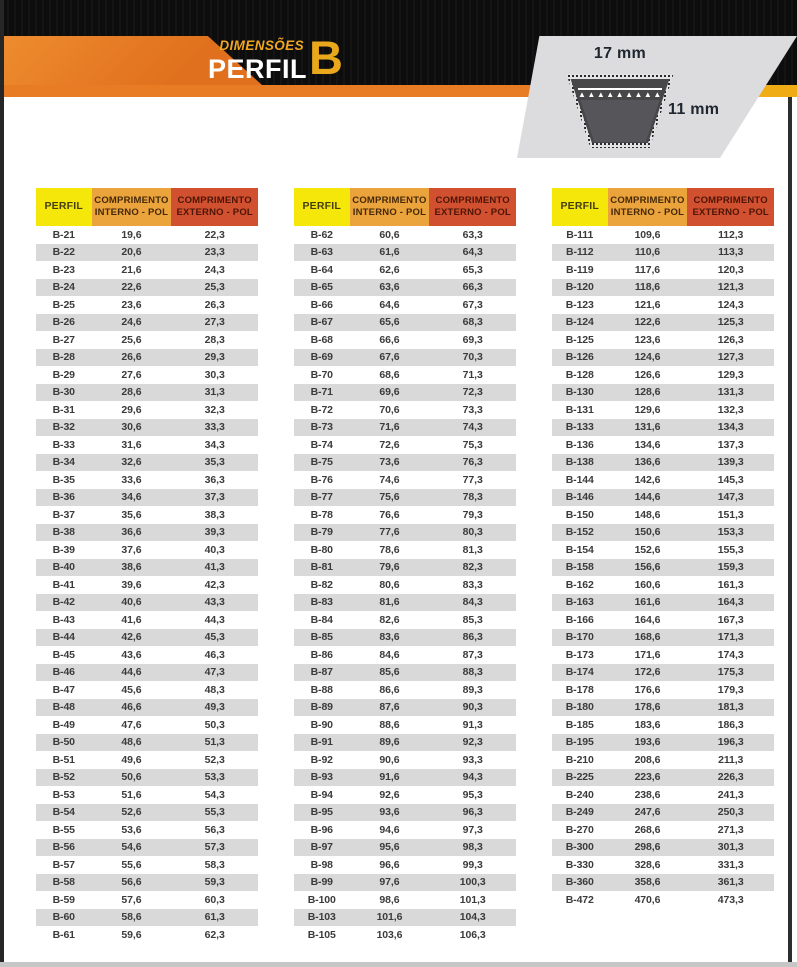  Describe the element at coordinates (321, 707) in the screenshot. I see `perfil-cell: B-89` at that location.